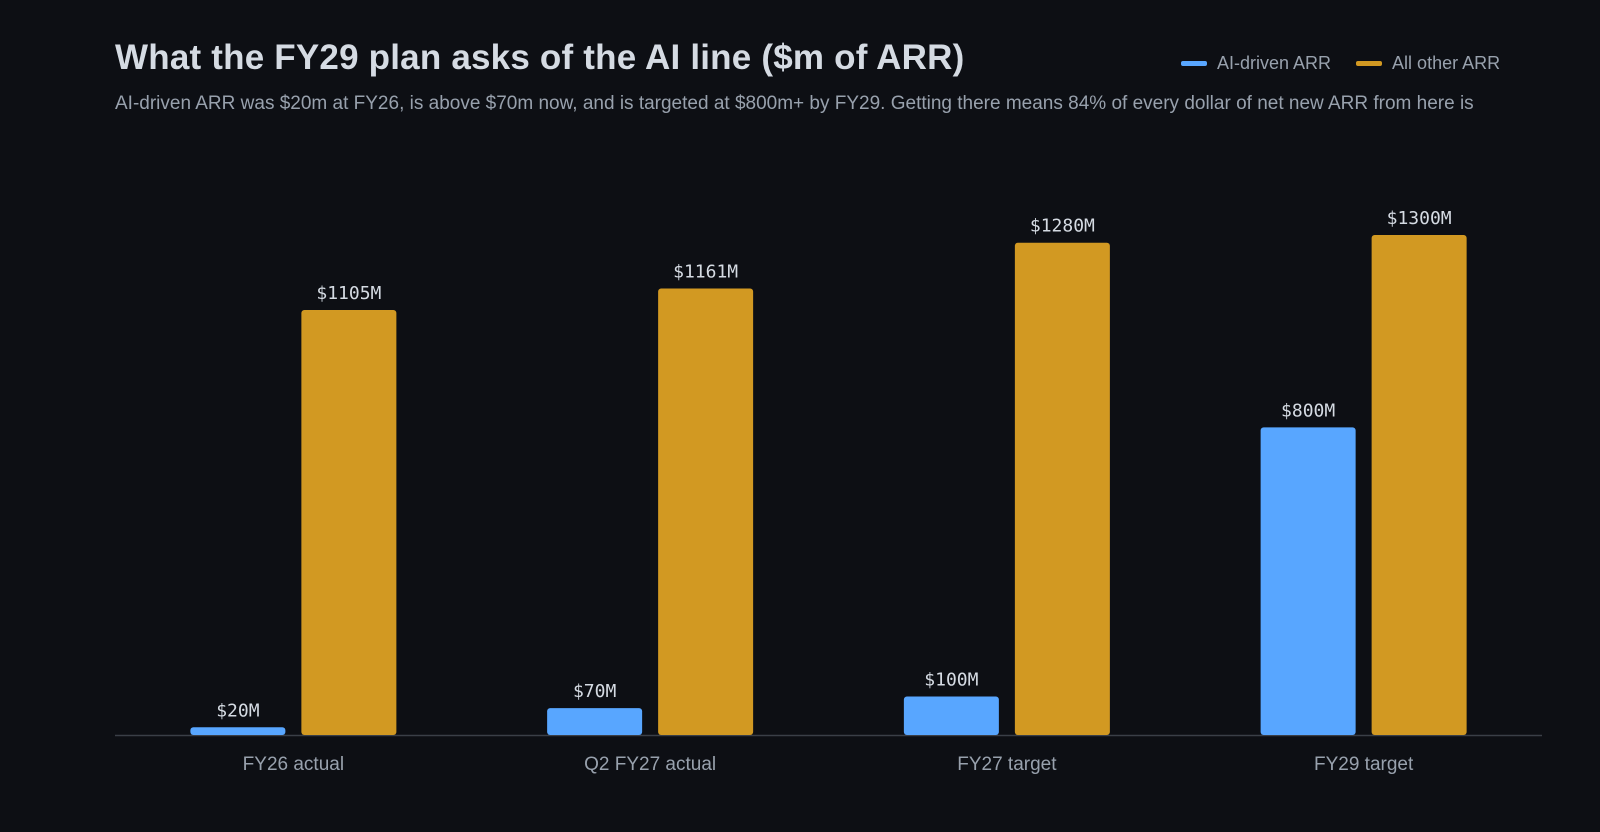 This screenshot has height=832, width=1600. What do you see at coordinates (348, 293) in the screenshot?
I see `data-label-all-other-arr-1: $1105M` at bounding box center [348, 293].